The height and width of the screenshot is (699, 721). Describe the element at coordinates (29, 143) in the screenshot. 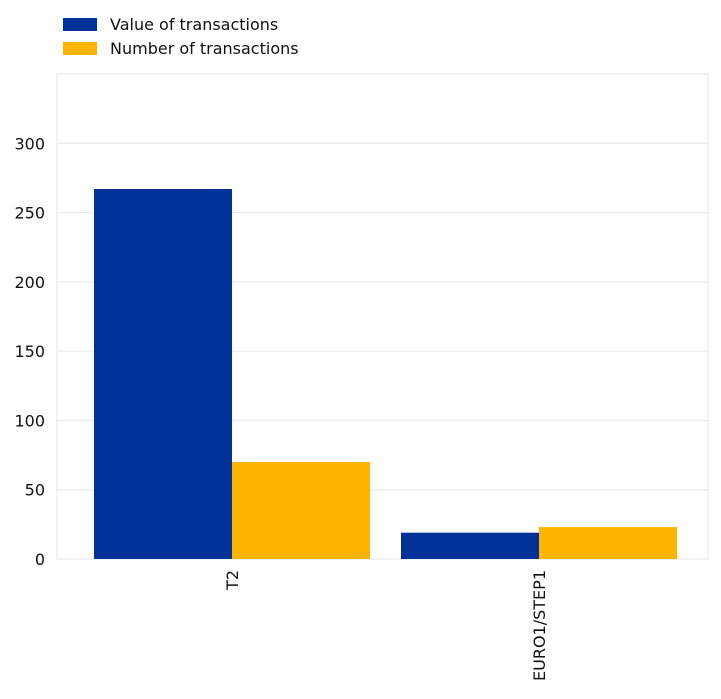

I see `y-tick-label: 300` at that location.